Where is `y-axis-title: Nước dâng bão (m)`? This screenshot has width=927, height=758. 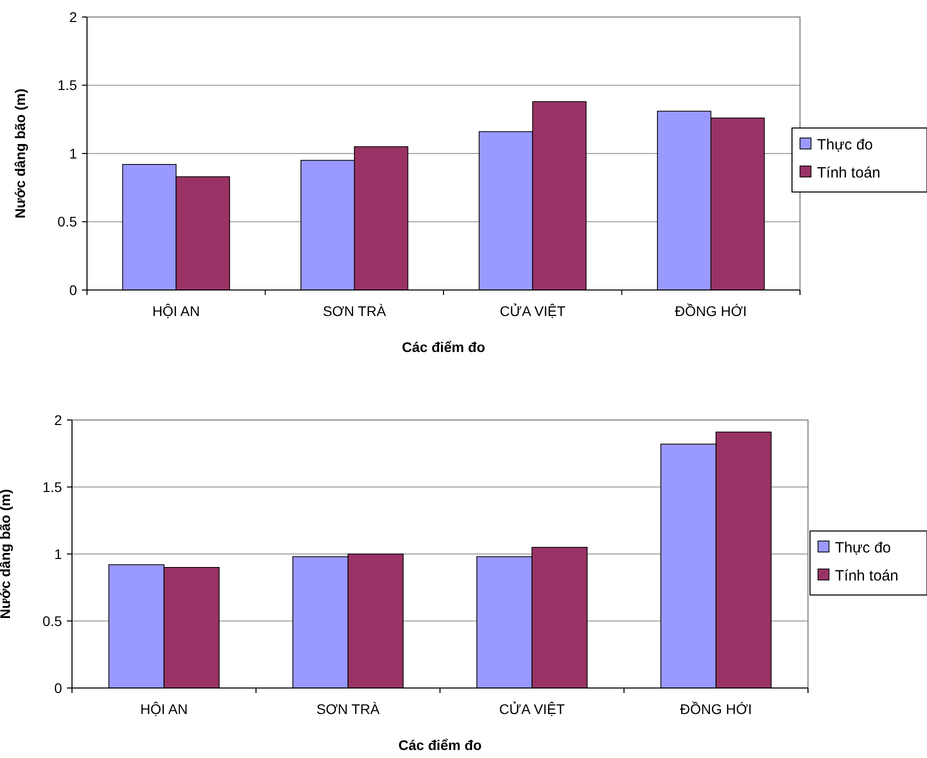
y-axis-title: Nước dâng bão (m) is located at coordinates (20, 153).